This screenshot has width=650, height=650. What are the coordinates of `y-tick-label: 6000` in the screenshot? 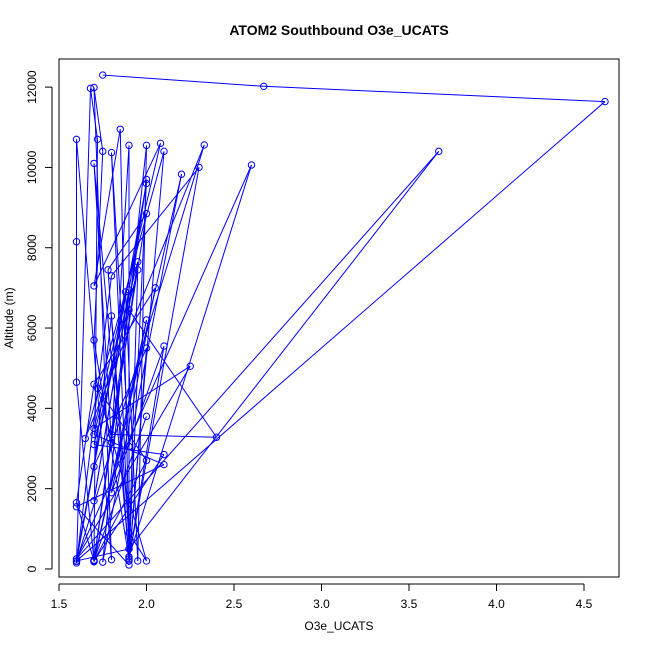 It's located at (32, 327).